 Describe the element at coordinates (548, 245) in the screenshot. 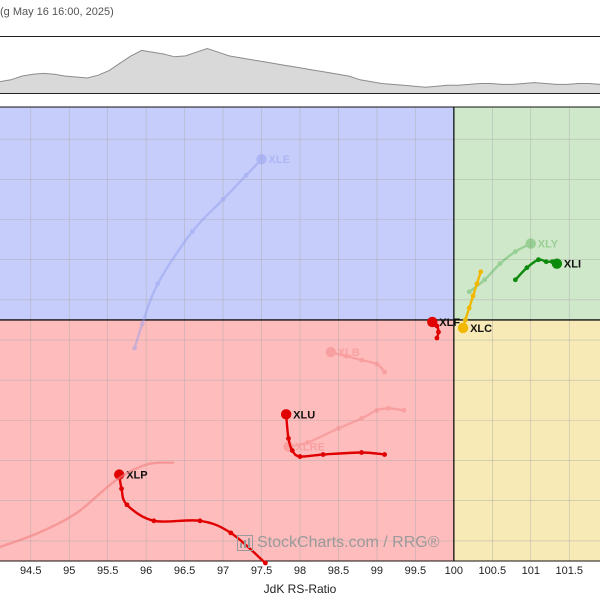

I see `rrg-series-label: XLY` at that location.